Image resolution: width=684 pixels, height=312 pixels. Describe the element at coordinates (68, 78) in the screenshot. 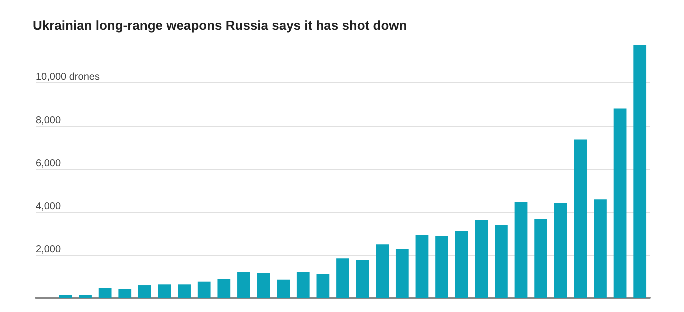

I see `y-tick-label: 10,000 drones` at that location.